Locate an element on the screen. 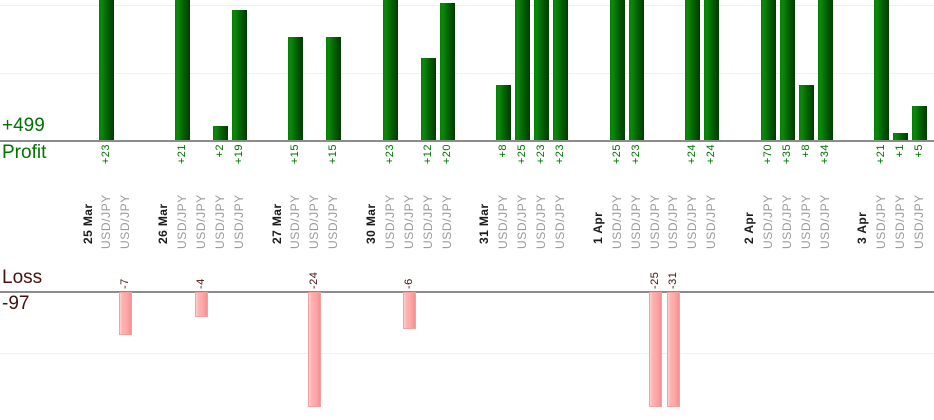 The width and height of the screenshot is (934, 420). profit-total-label: +499 is located at coordinates (23, 125).